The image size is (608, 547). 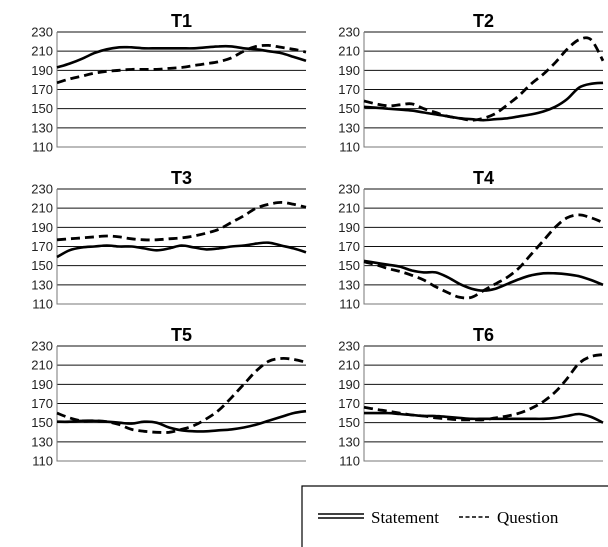 What do you see at coordinates (528, 517) in the screenshot?
I see `legend-label-question: Question` at bounding box center [528, 517].